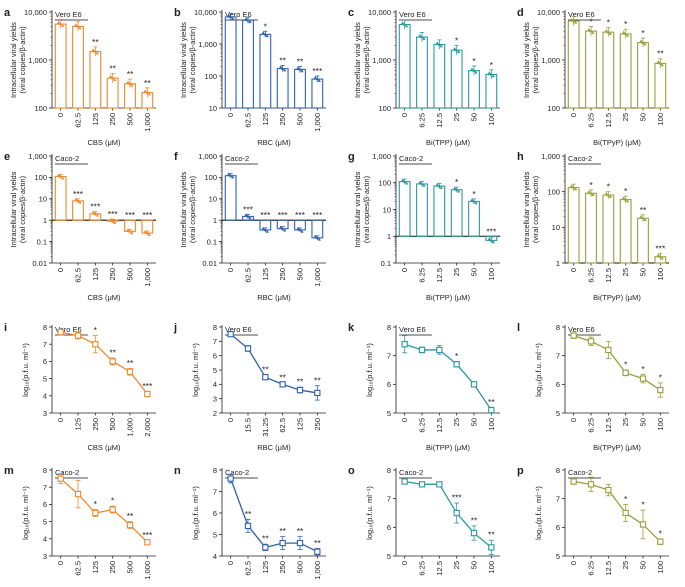  What do you see at coordinates (550, 60) in the screenshot?
I see `y-tick-label: 1,000` at bounding box center [550, 60].